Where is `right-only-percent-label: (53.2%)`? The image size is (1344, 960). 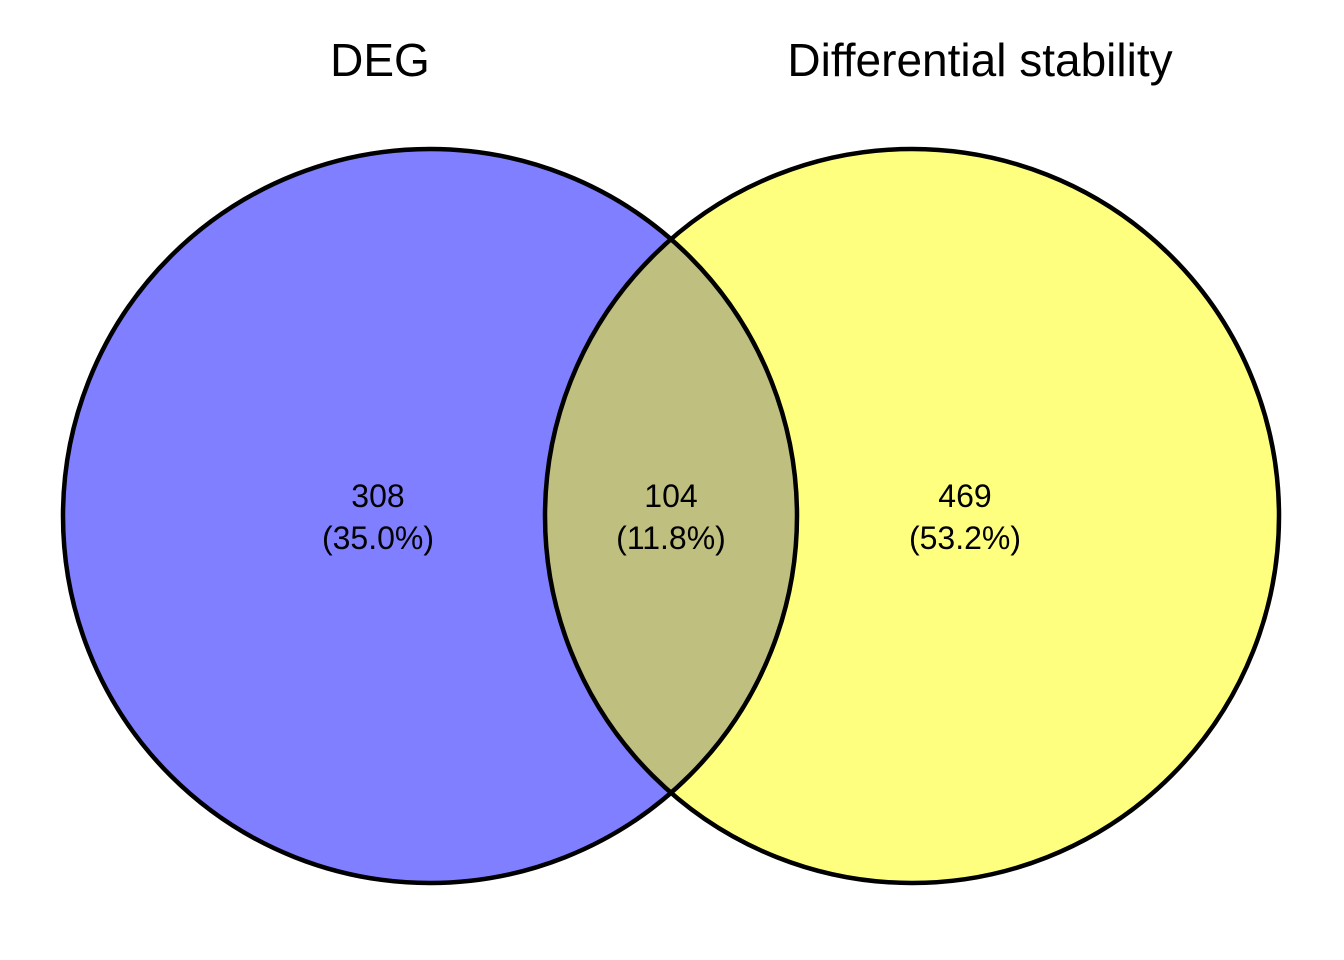 right-only-percent-label: (53.2%) is located at coordinates (965, 538).